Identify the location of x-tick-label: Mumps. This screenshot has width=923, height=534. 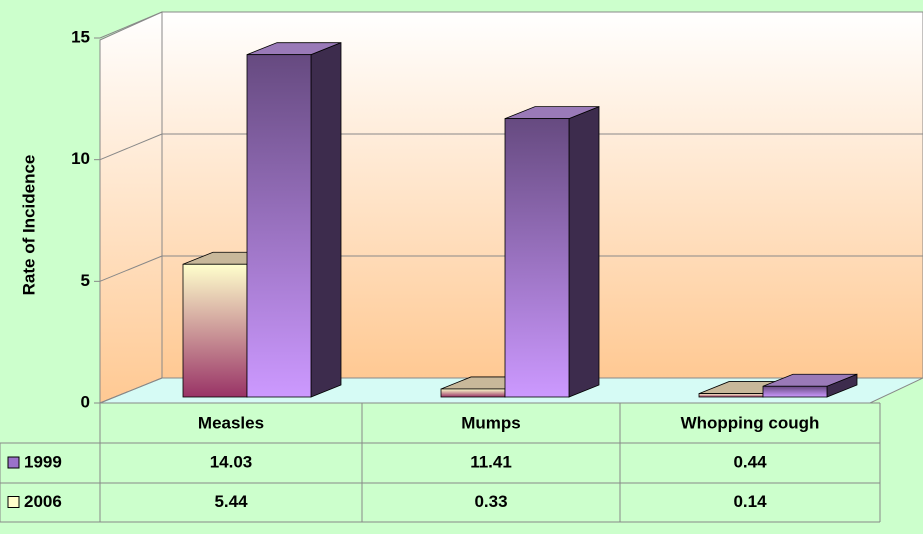
(491, 422).